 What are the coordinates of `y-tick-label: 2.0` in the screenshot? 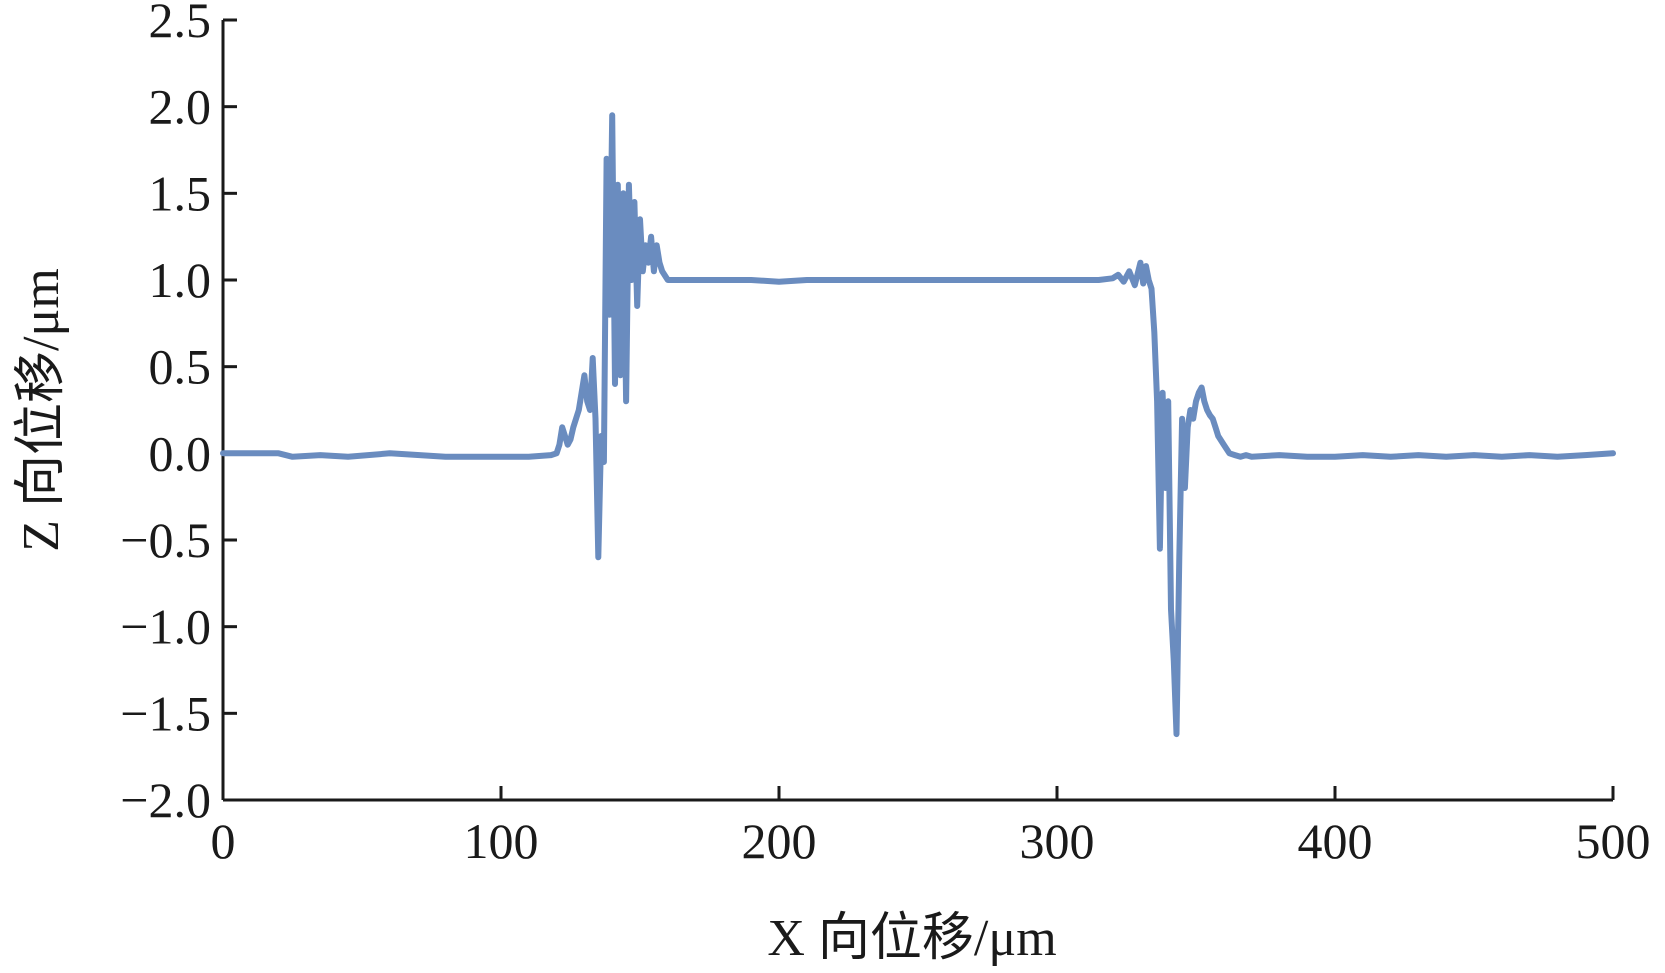 It's located at (180, 107).